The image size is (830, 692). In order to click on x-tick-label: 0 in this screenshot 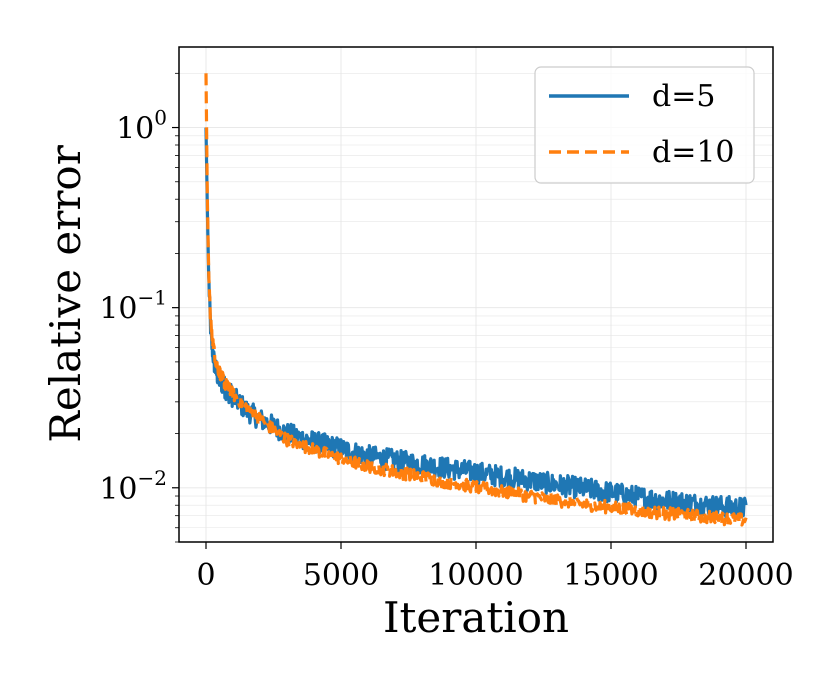, I will do `click(205, 575)`.